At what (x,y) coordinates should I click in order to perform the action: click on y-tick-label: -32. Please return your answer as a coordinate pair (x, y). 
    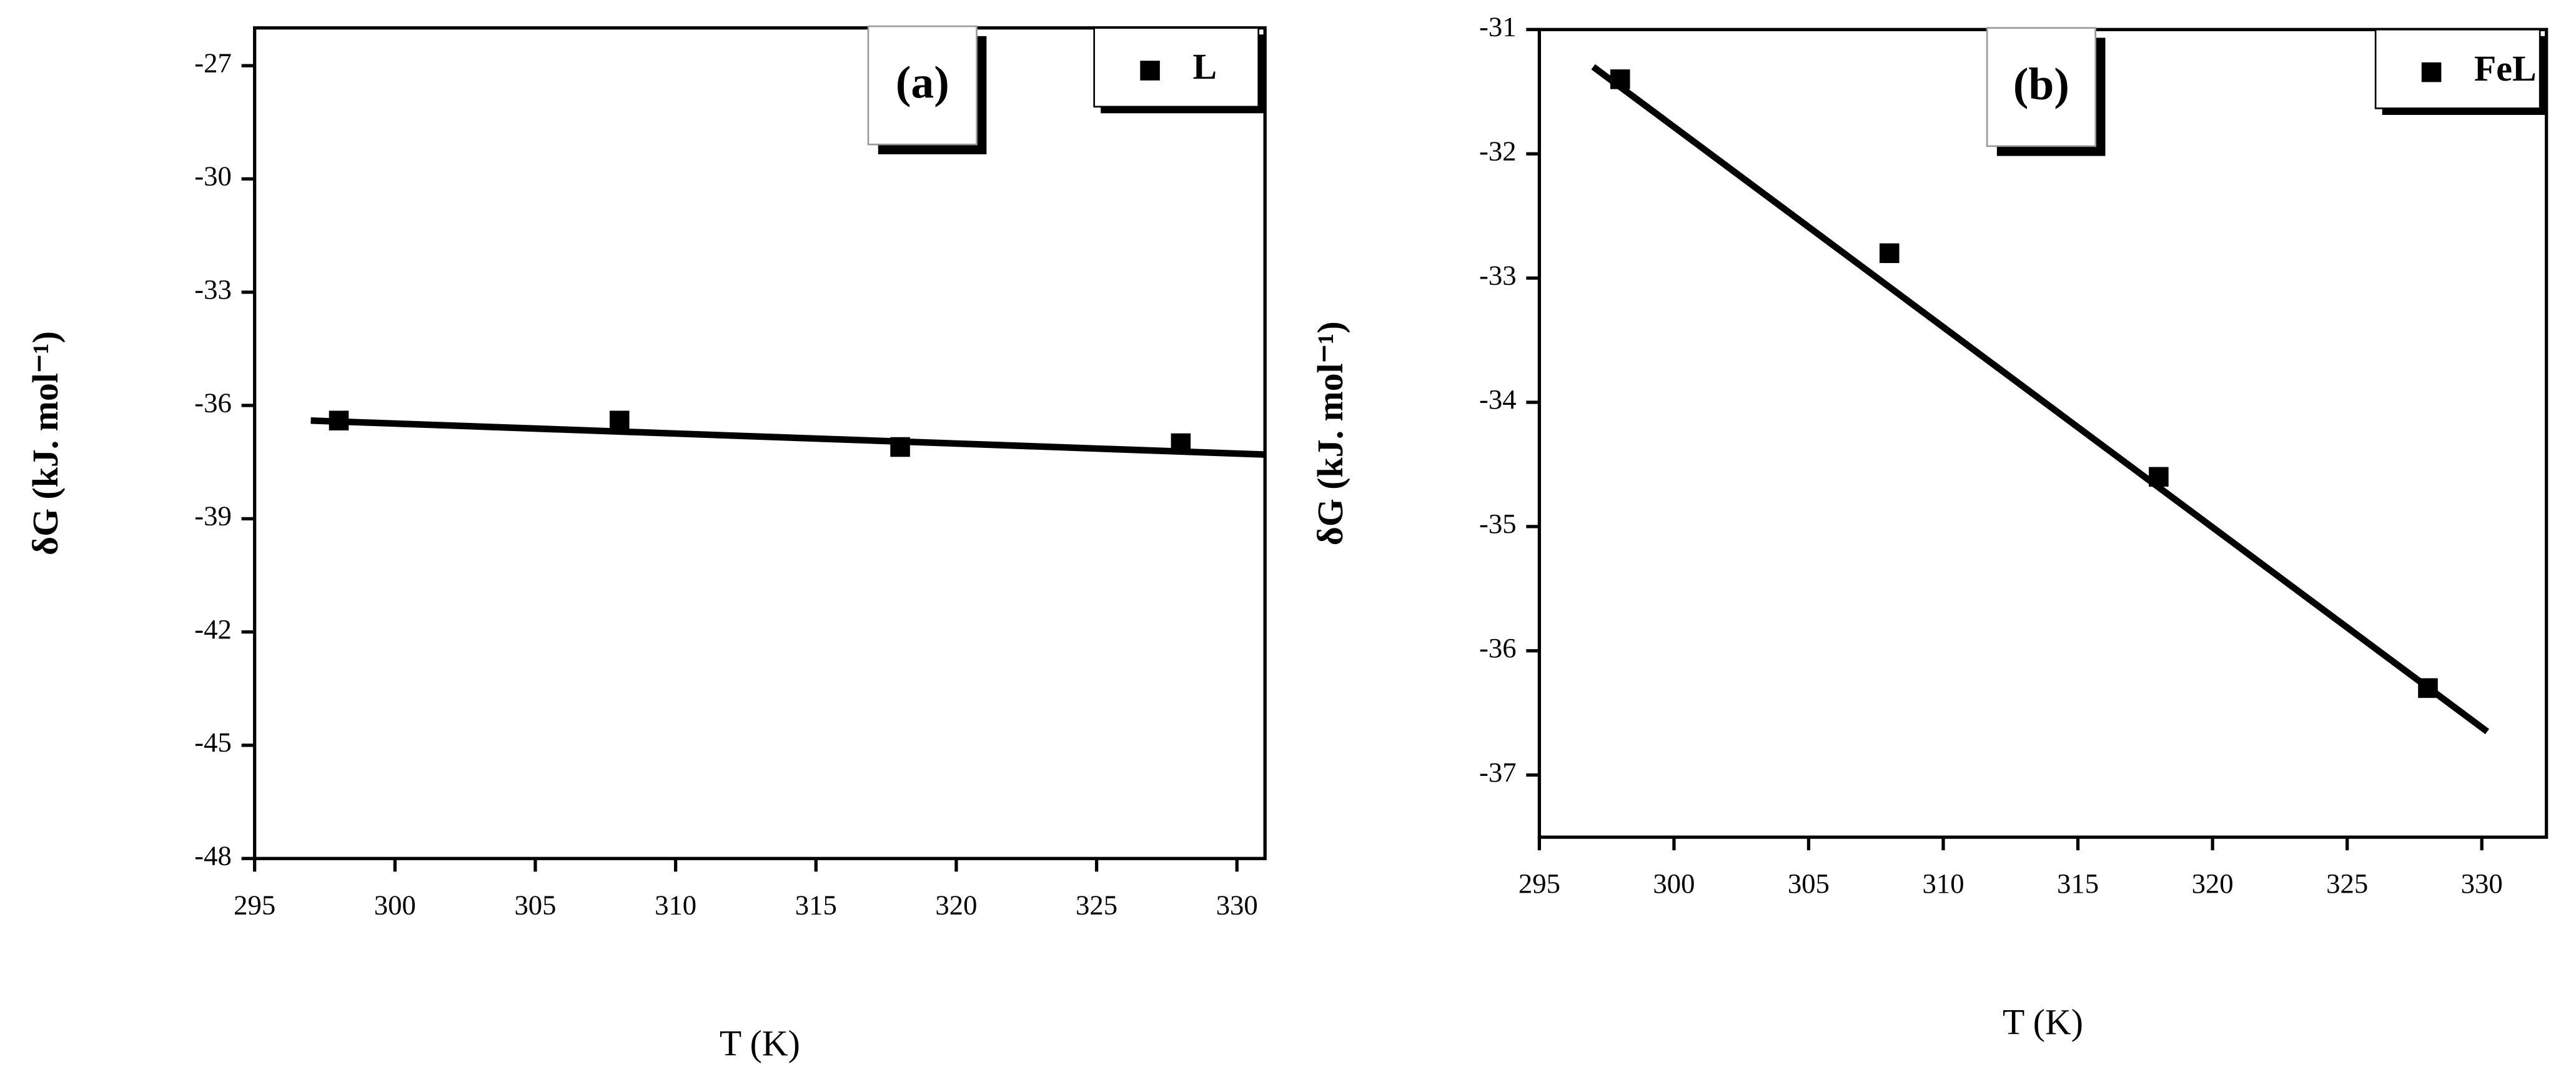
    Looking at the image, I should click on (1498, 150).